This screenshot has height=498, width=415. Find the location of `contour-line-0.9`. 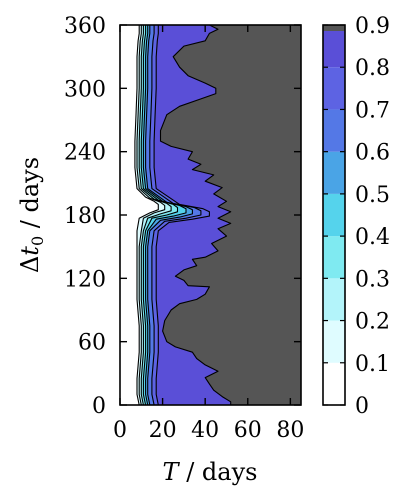

contour-line-0.9 is located at coordinates (195, 215).